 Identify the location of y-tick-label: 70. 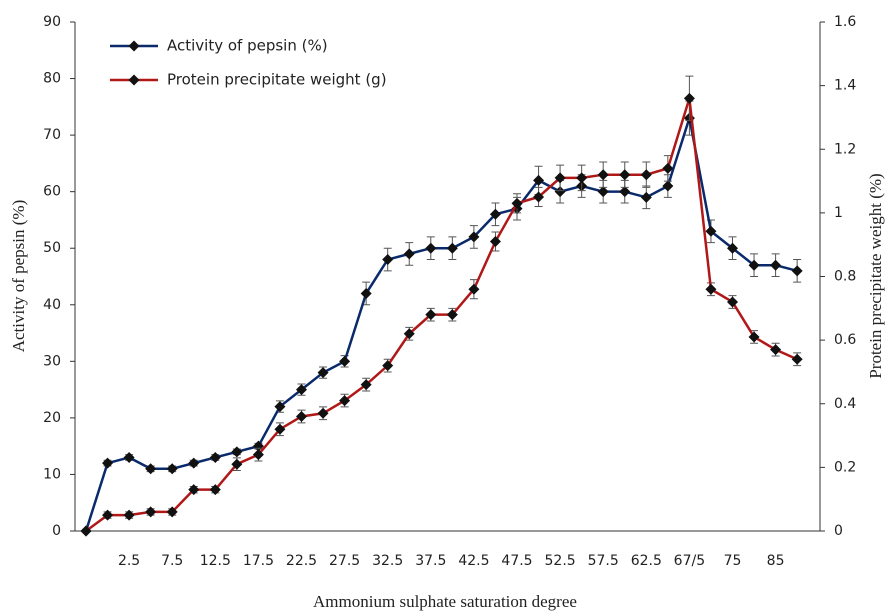
(52, 135).